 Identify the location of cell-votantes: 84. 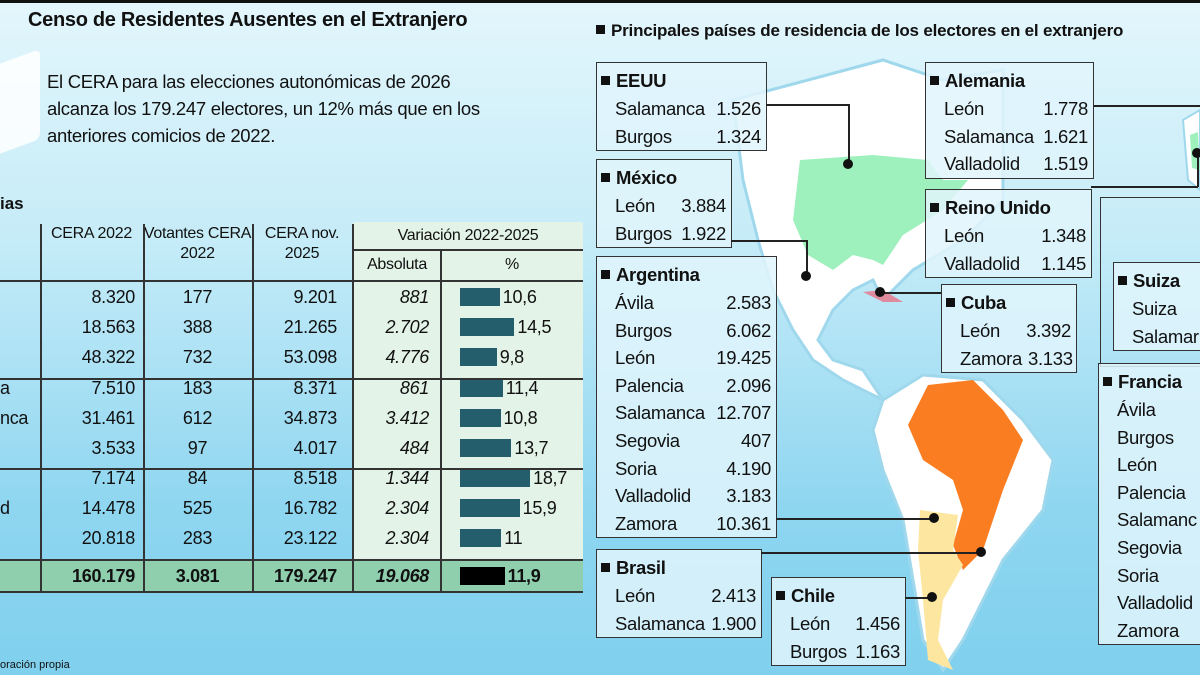
(197, 478).